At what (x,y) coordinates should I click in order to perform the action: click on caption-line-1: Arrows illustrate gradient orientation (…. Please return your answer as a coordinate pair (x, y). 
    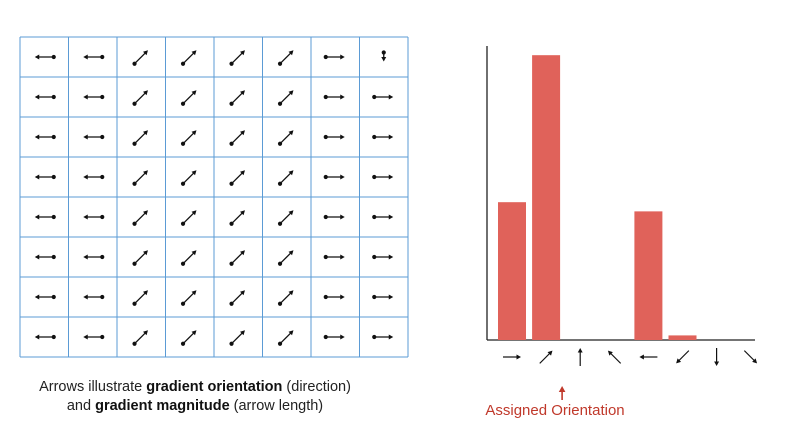
    Looking at the image, I should click on (195, 387).